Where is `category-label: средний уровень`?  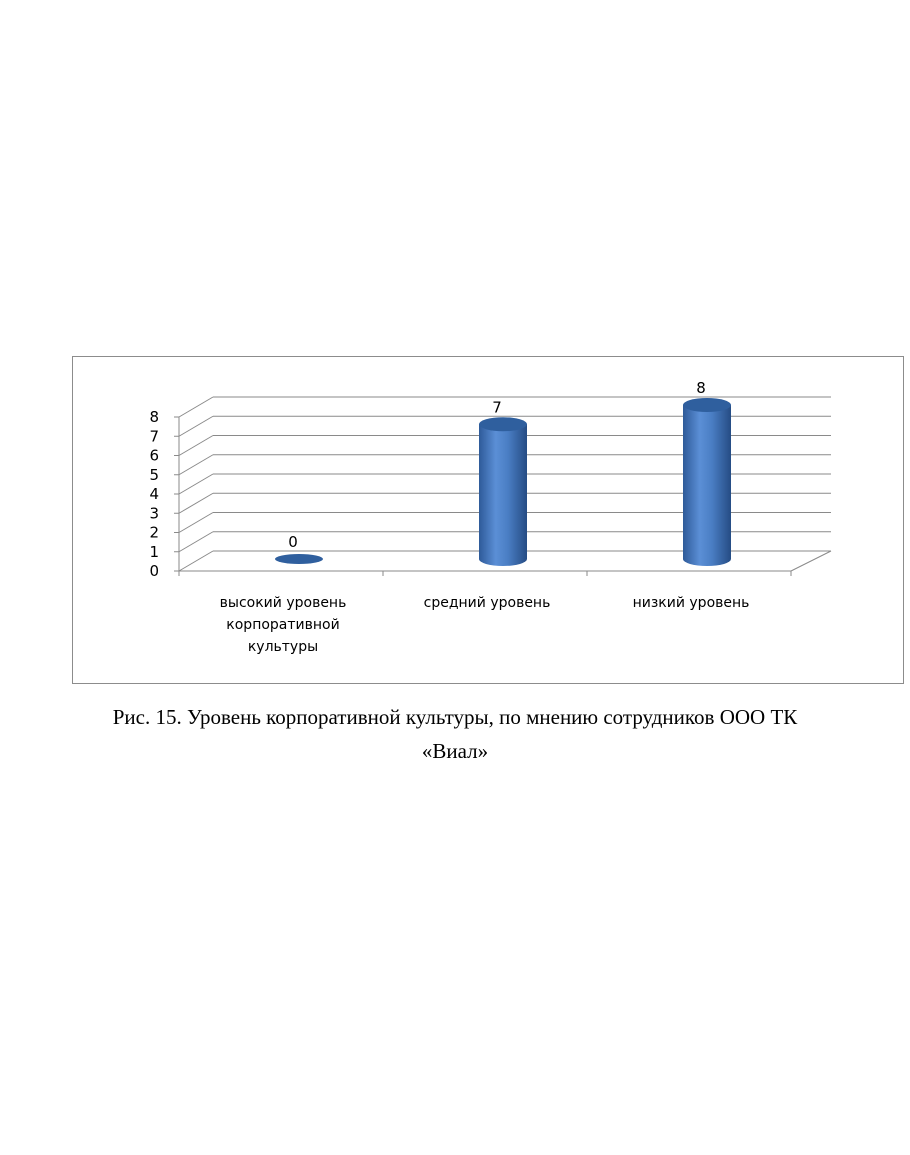
category-label: средний уровень is located at coordinates (487, 603).